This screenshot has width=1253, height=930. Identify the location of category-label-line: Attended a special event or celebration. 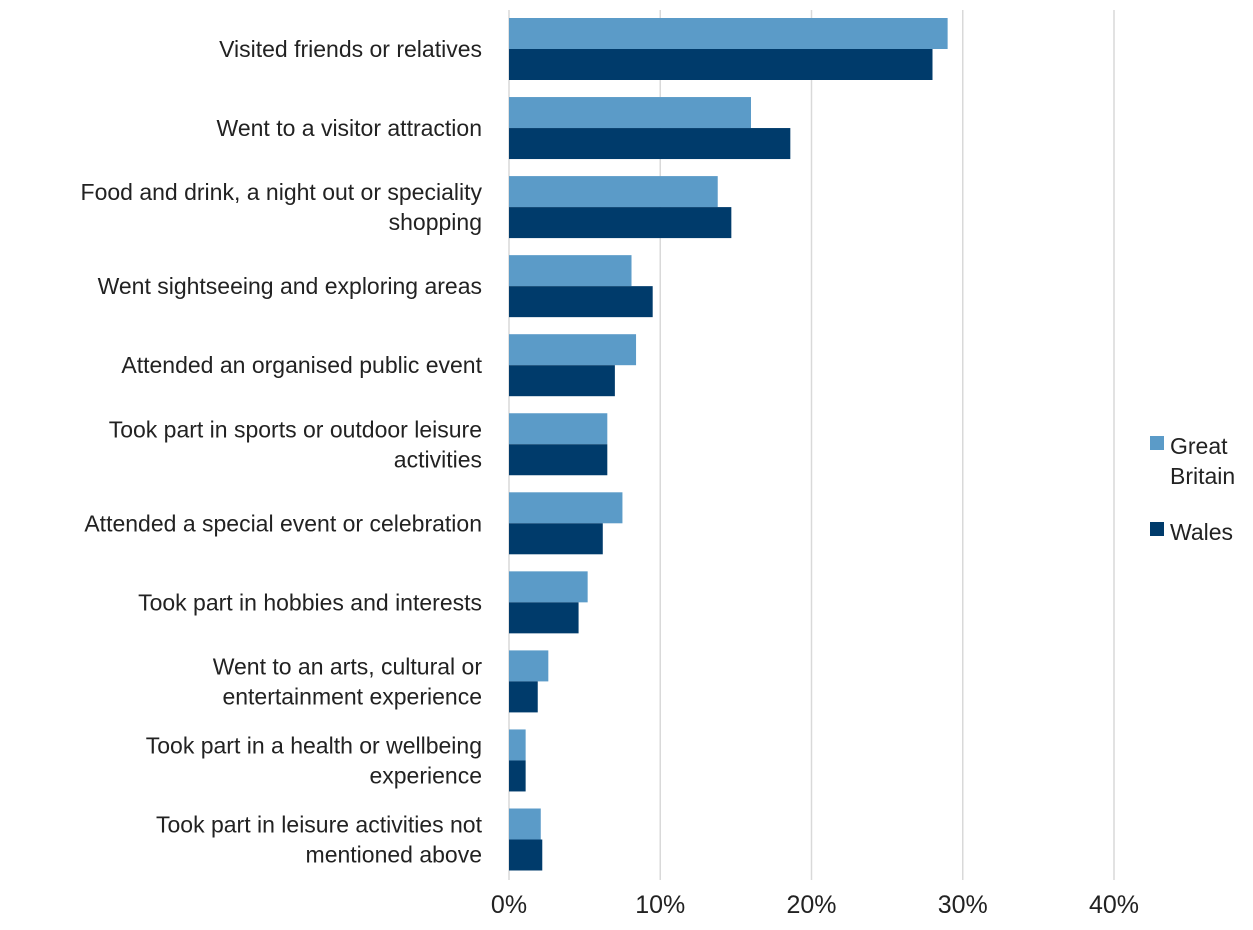
(283, 523).